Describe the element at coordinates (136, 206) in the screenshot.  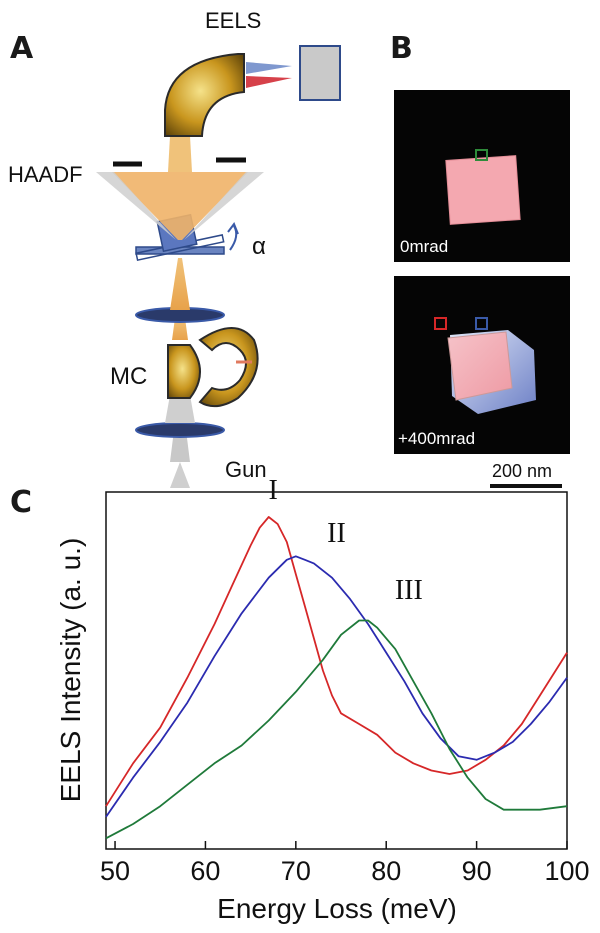
I see `high-angle-scatter-left` at that location.